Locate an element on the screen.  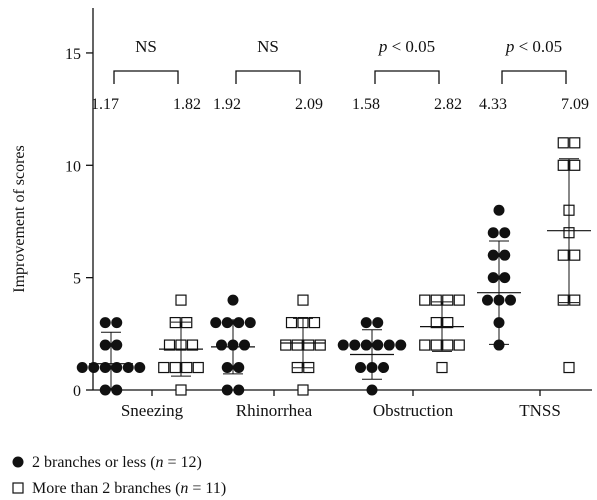
y-axis-title: Improvement of scores is located at coordinates (19, 219).